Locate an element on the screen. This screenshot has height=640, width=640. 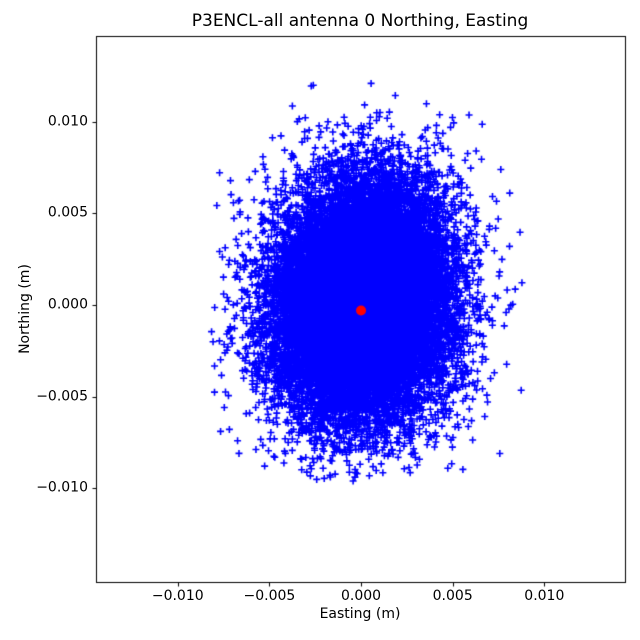
y-tick-label: −0.005 is located at coordinates (62, 396).